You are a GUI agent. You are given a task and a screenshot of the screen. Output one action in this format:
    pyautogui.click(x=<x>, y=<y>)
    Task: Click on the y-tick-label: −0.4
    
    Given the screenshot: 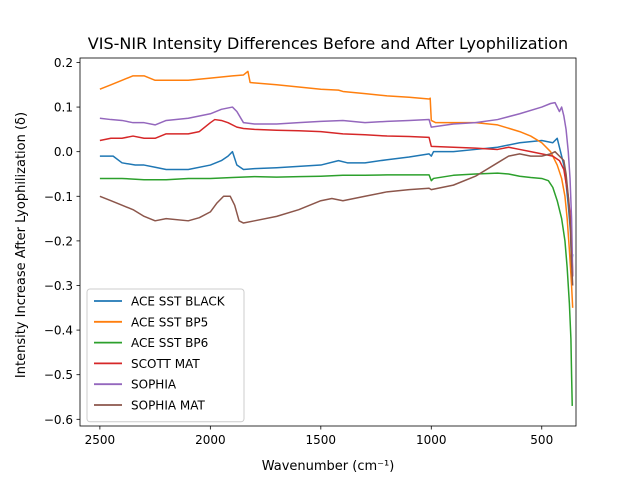 What is the action you would take?
    pyautogui.click(x=58, y=331)
    